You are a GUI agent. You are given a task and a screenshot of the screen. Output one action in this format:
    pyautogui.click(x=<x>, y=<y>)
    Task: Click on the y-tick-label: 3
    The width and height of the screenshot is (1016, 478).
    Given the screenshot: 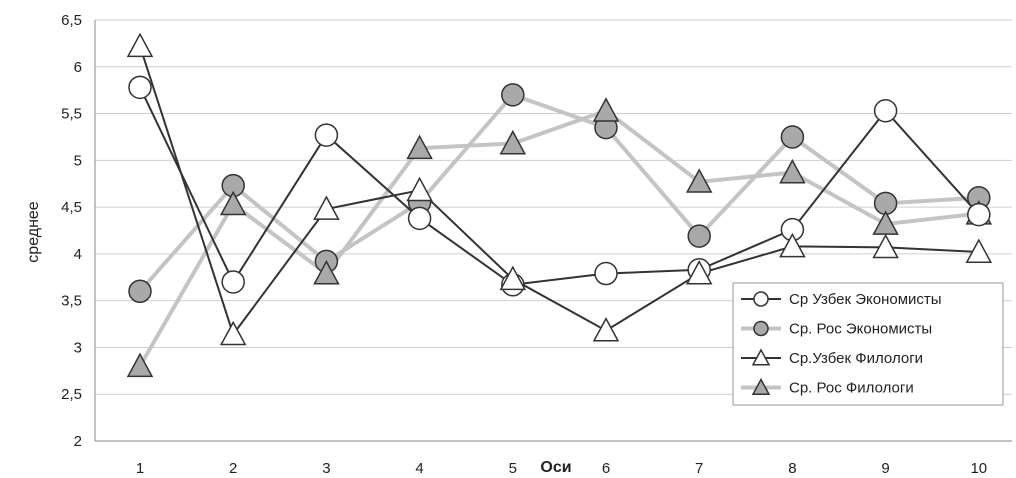 What is the action you would take?
    pyautogui.click(x=78, y=347)
    